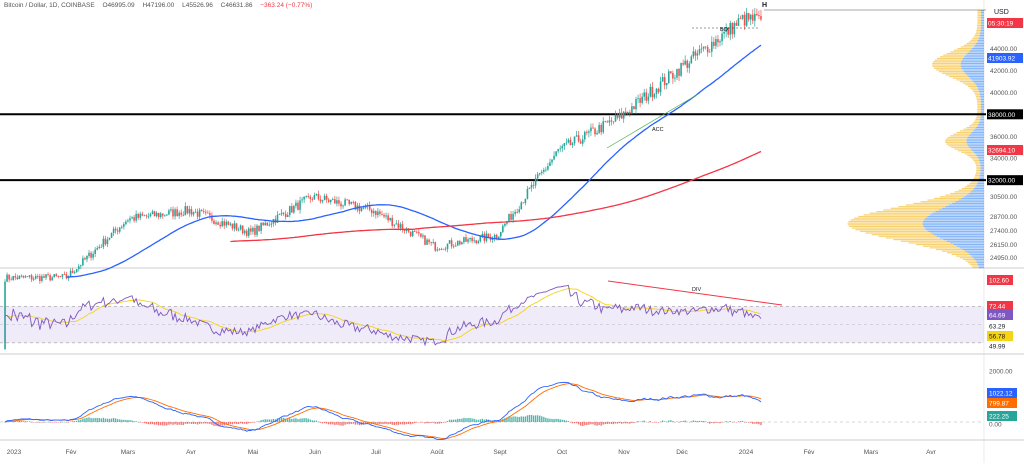 The width and height of the screenshot is (1024, 468). What do you see at coordinates (500, 452) in the screenshot?
I see `time-axis-label: Sept` at bounding box center [500, 452].